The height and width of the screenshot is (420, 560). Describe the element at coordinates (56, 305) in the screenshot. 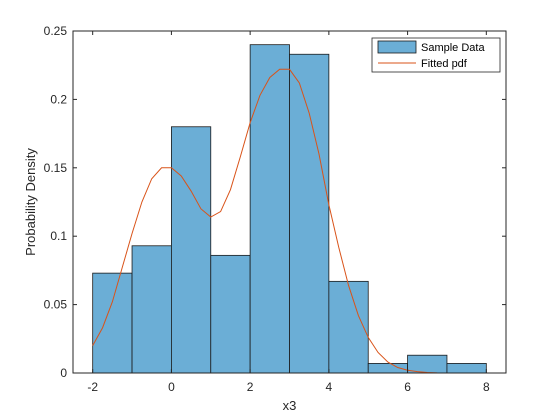

I see `y-tick-label: 0.05` at that location.